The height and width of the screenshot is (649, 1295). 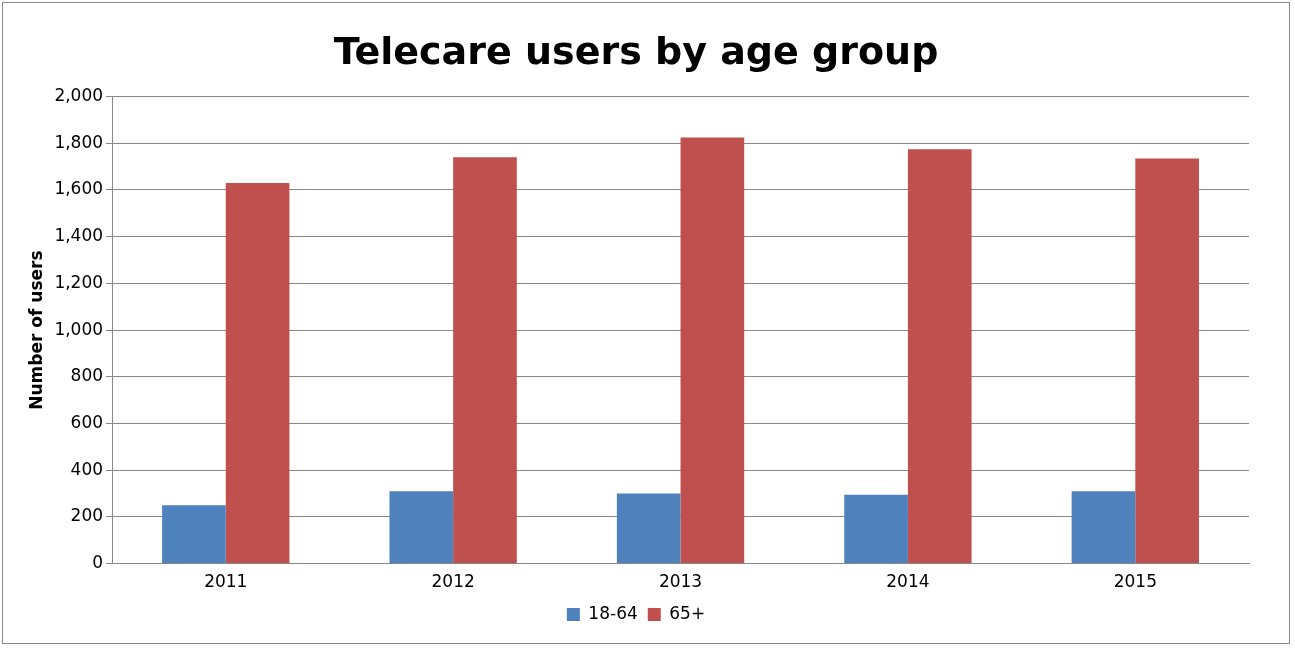 I want to click on y-tick-label: 1,000, so click(x=79, y=328).